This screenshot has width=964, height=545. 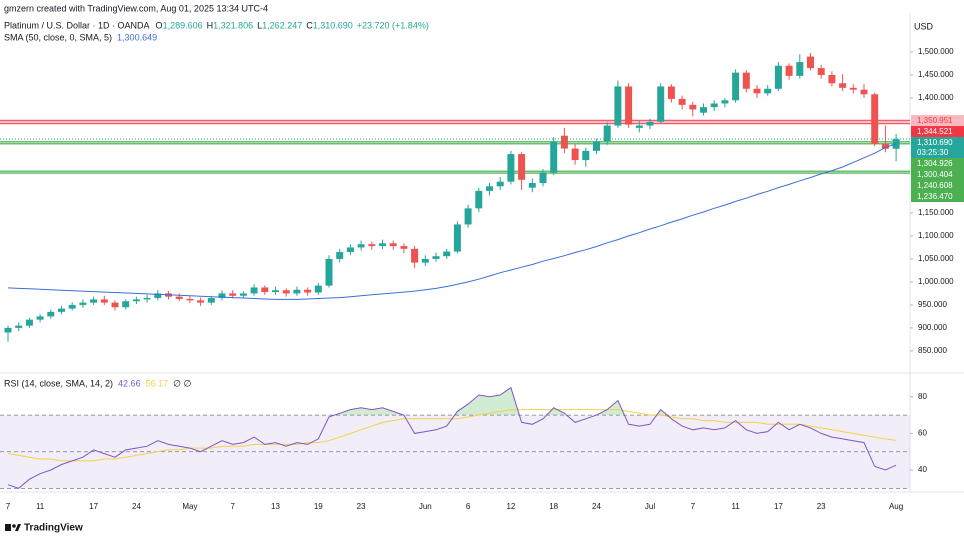 What do you see at coordinates (282, 25) in the screenshot?
I see `ohlc-value: 1,262.247` at bounding box center [282, 25].